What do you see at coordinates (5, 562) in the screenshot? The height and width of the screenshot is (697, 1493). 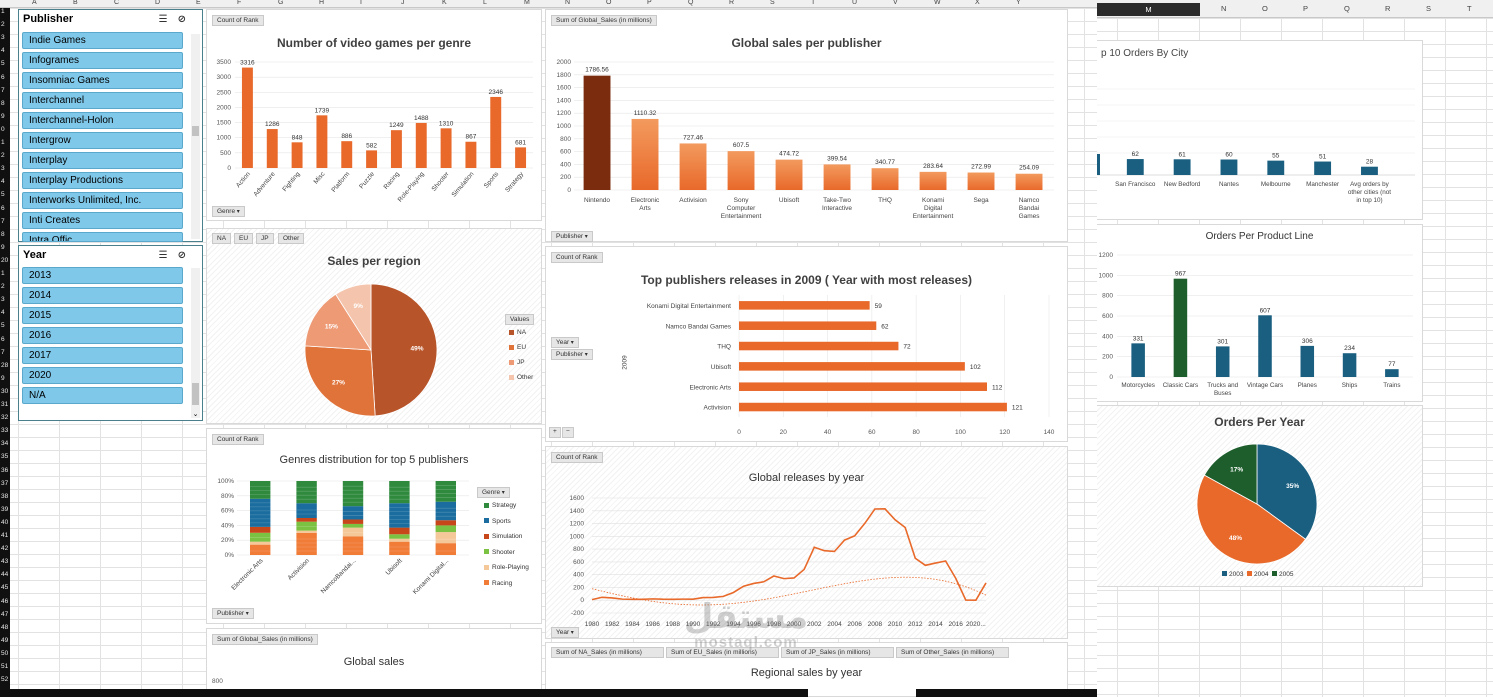 I see `row-label: 43` at bounding box center [5, 562].